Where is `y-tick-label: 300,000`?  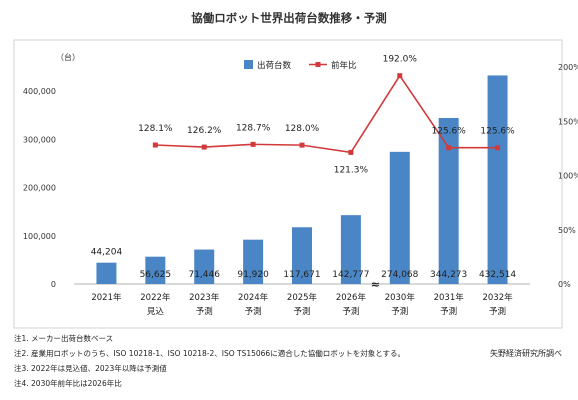 y-tick-label: 300,000 is located at coordinates (39, 139).